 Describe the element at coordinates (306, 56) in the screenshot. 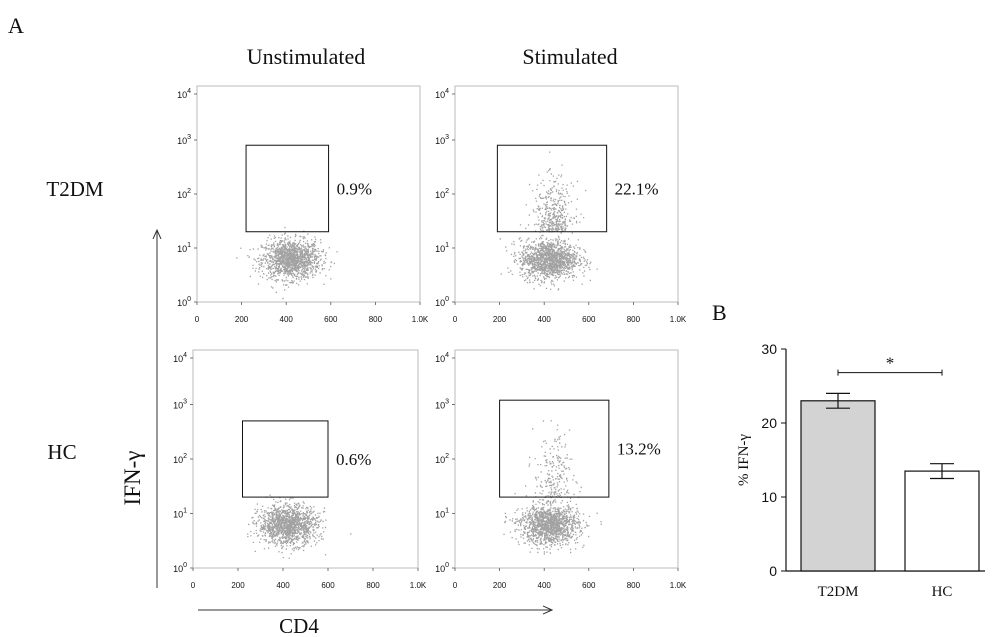

I see `col-header-unstimulated: Unstimulated` at that location.